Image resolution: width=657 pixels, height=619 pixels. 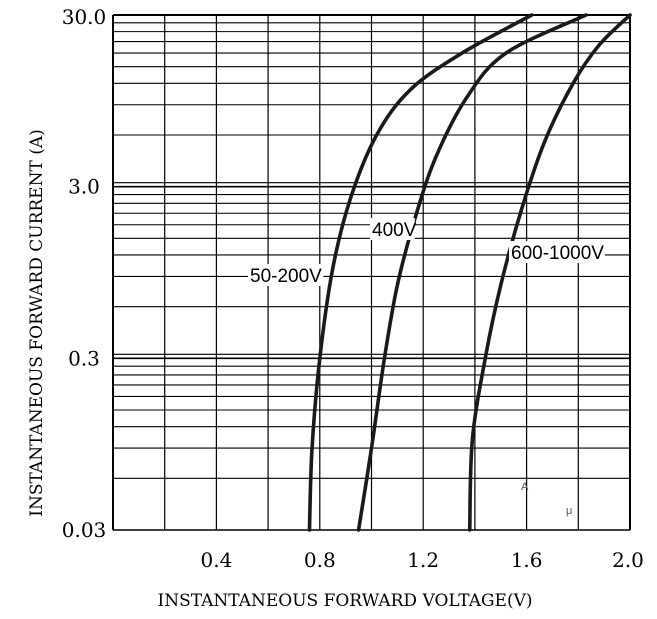 I want to click on annotations: Aμ, so click(x=546, y=499).